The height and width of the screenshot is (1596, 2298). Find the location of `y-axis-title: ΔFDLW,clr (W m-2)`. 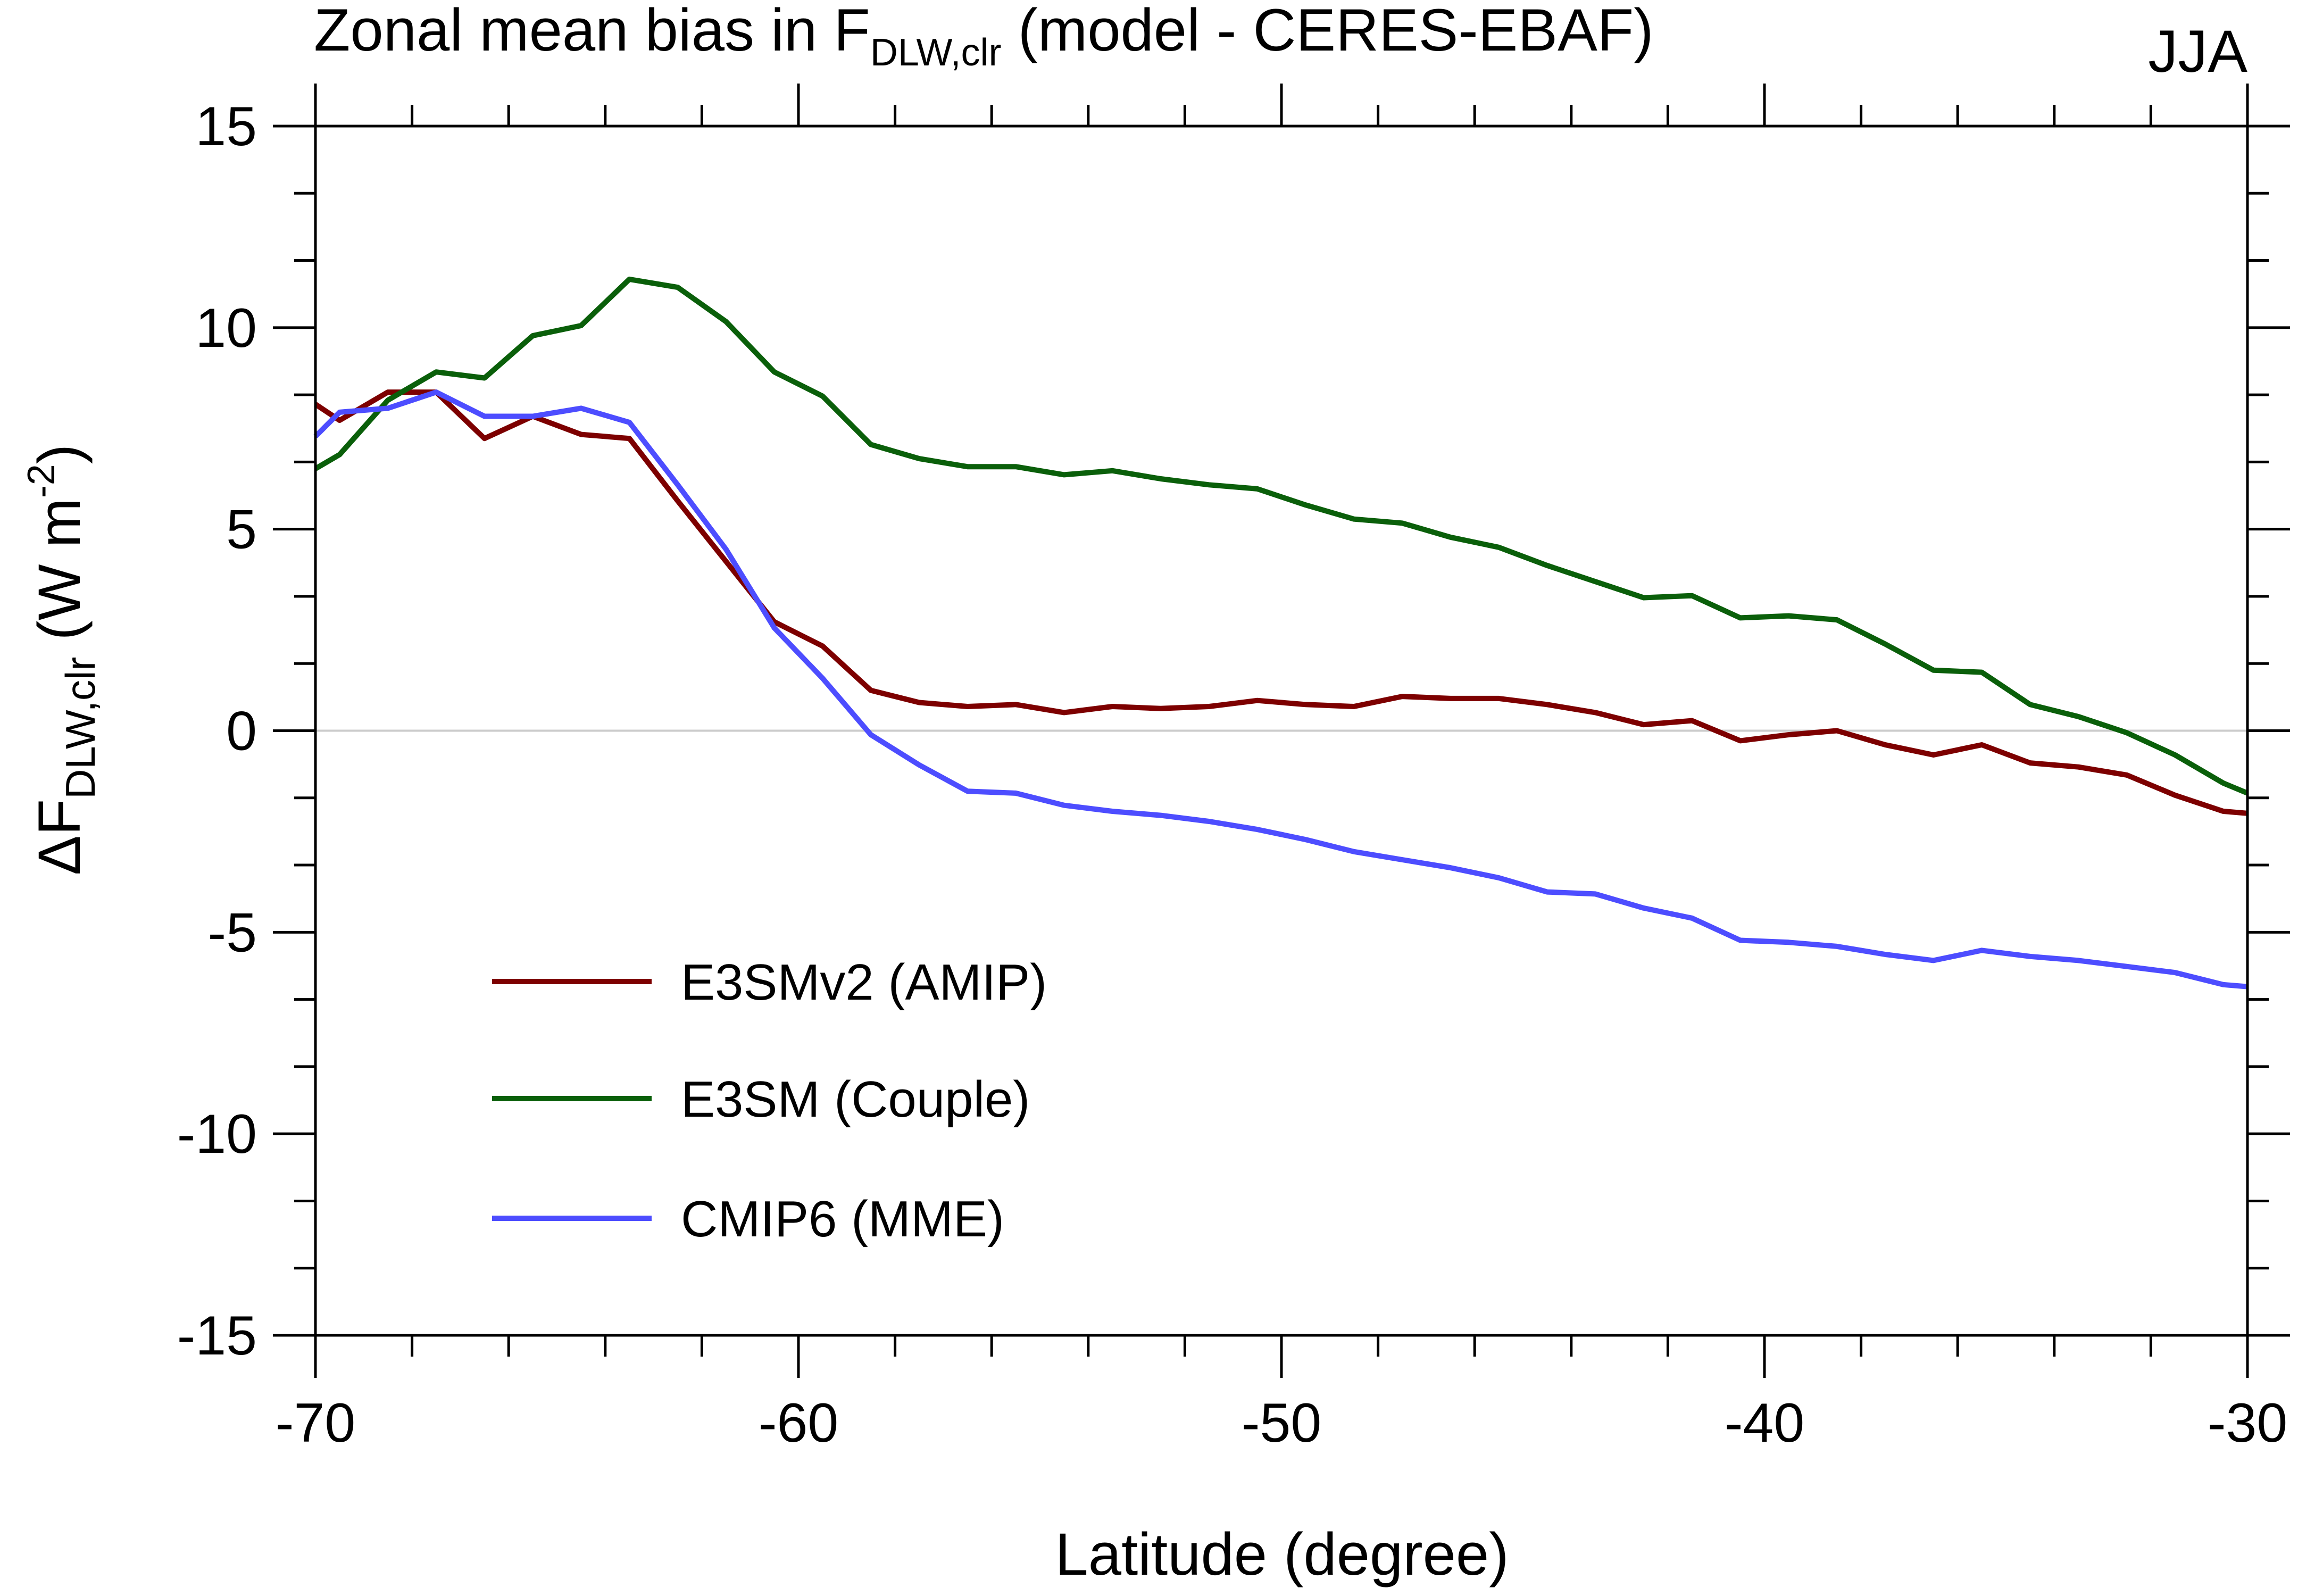

y-axis-title: ΔFDLW,clr (W m-2) is located at coordinates (62, 659).